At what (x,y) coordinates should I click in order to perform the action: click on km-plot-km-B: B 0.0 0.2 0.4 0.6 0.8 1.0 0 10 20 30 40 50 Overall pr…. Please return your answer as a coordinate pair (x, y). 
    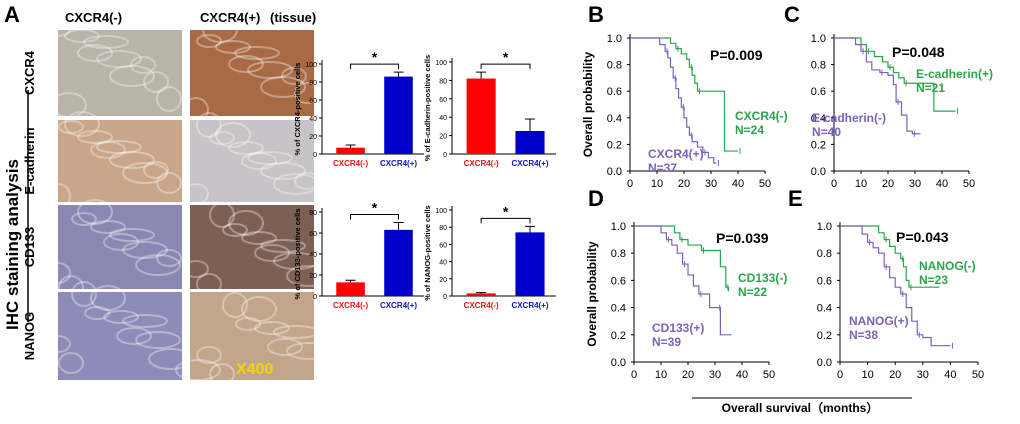
    Looking at the image, I should click on (684, 96).